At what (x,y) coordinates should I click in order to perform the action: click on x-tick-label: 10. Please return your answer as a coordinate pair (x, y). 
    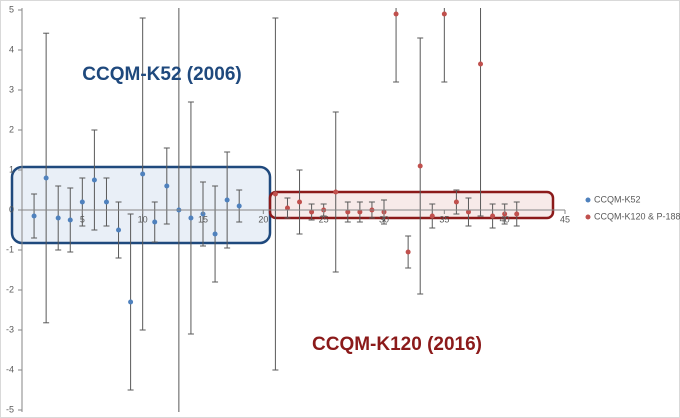
    Looking at the image, I should click on (143, 219).